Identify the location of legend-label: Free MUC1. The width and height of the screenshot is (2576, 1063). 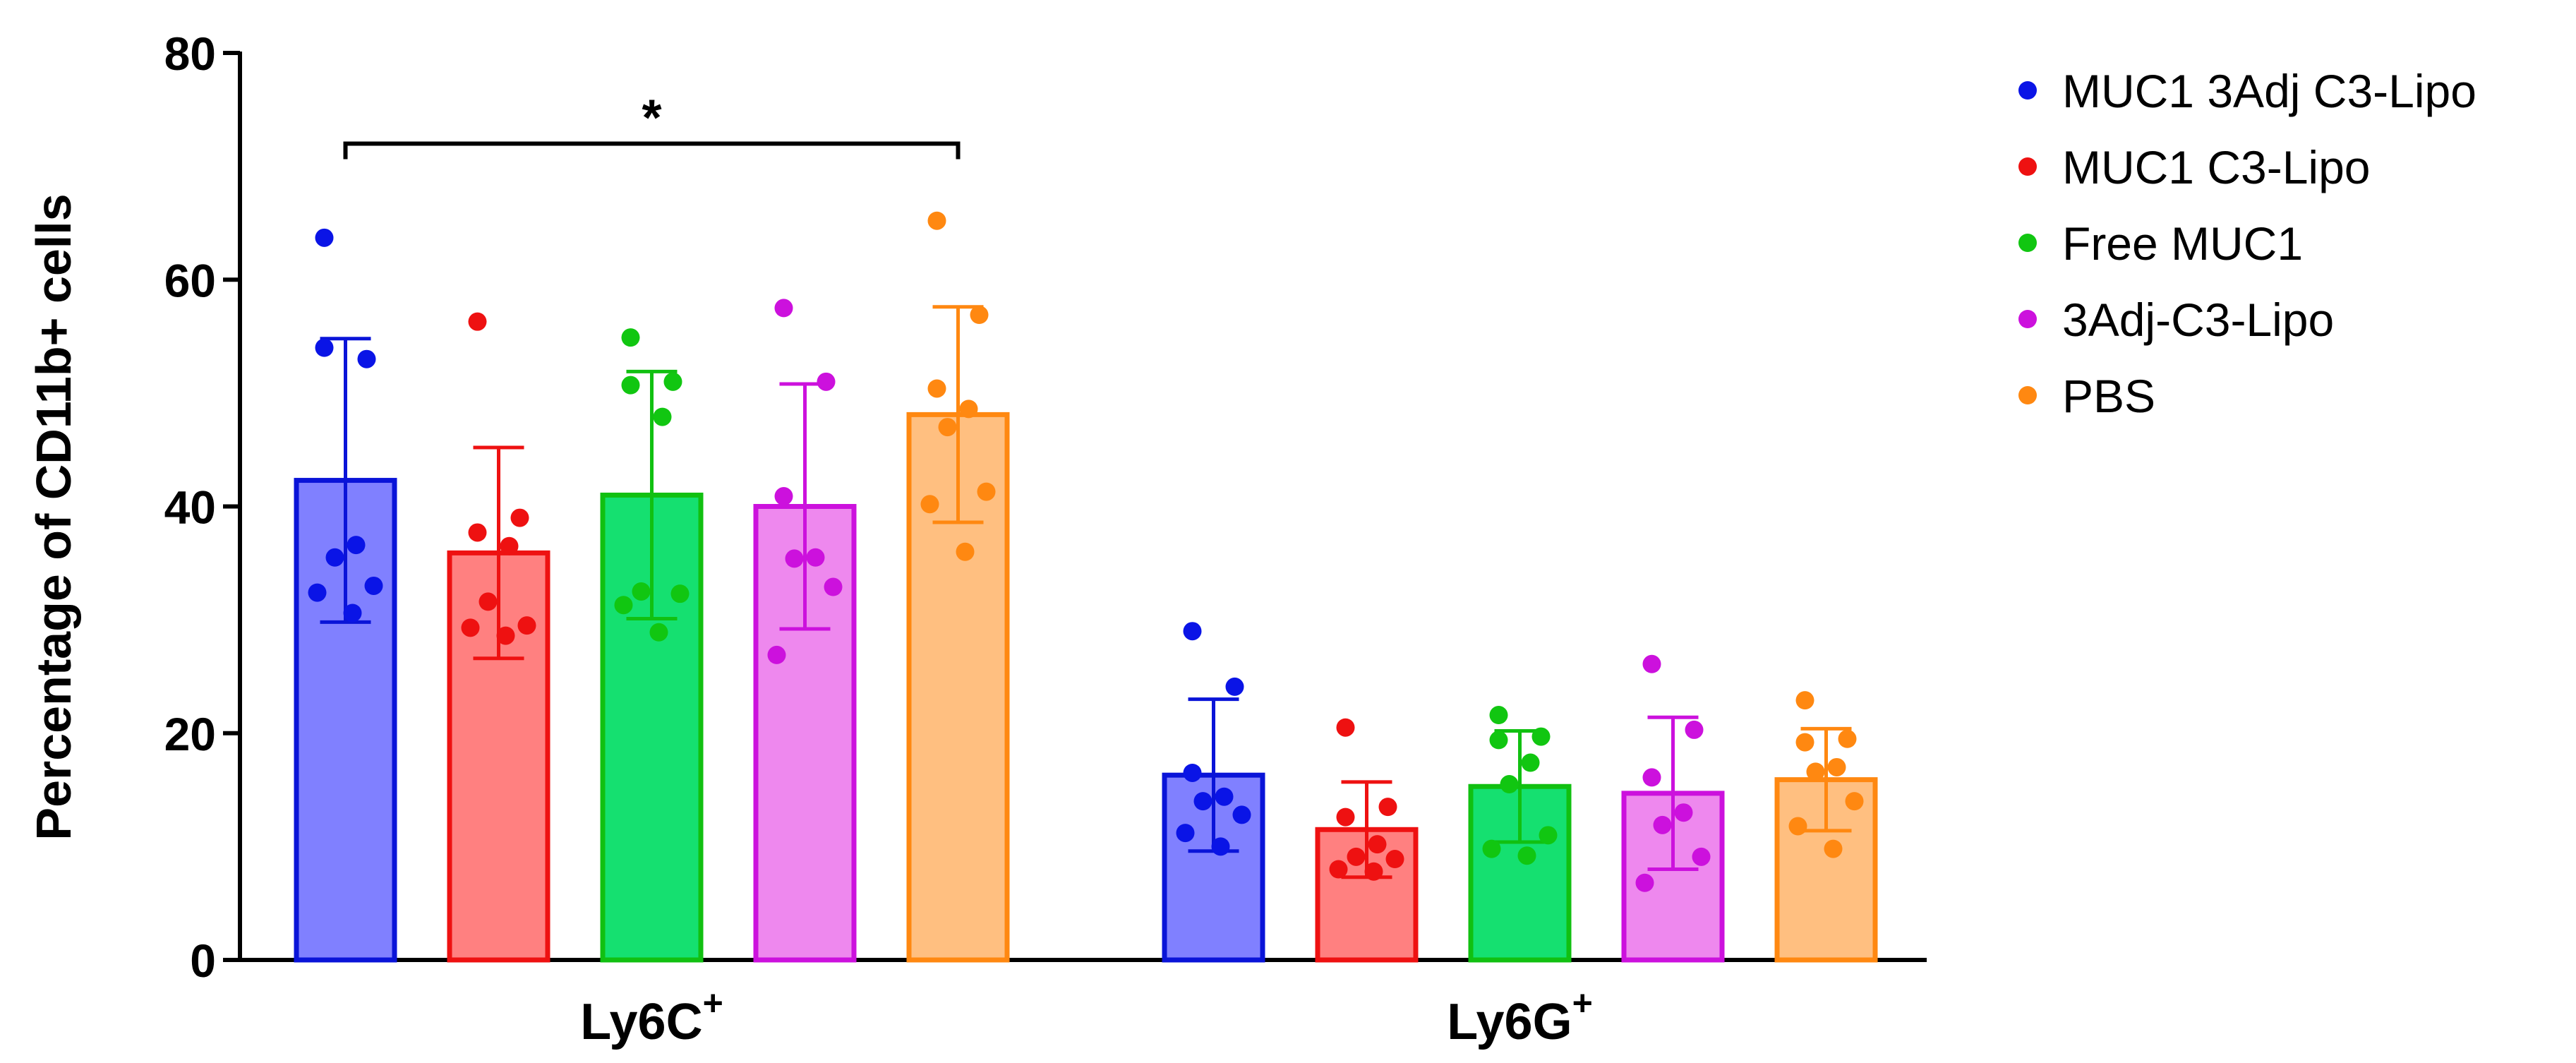
(2182, 244).